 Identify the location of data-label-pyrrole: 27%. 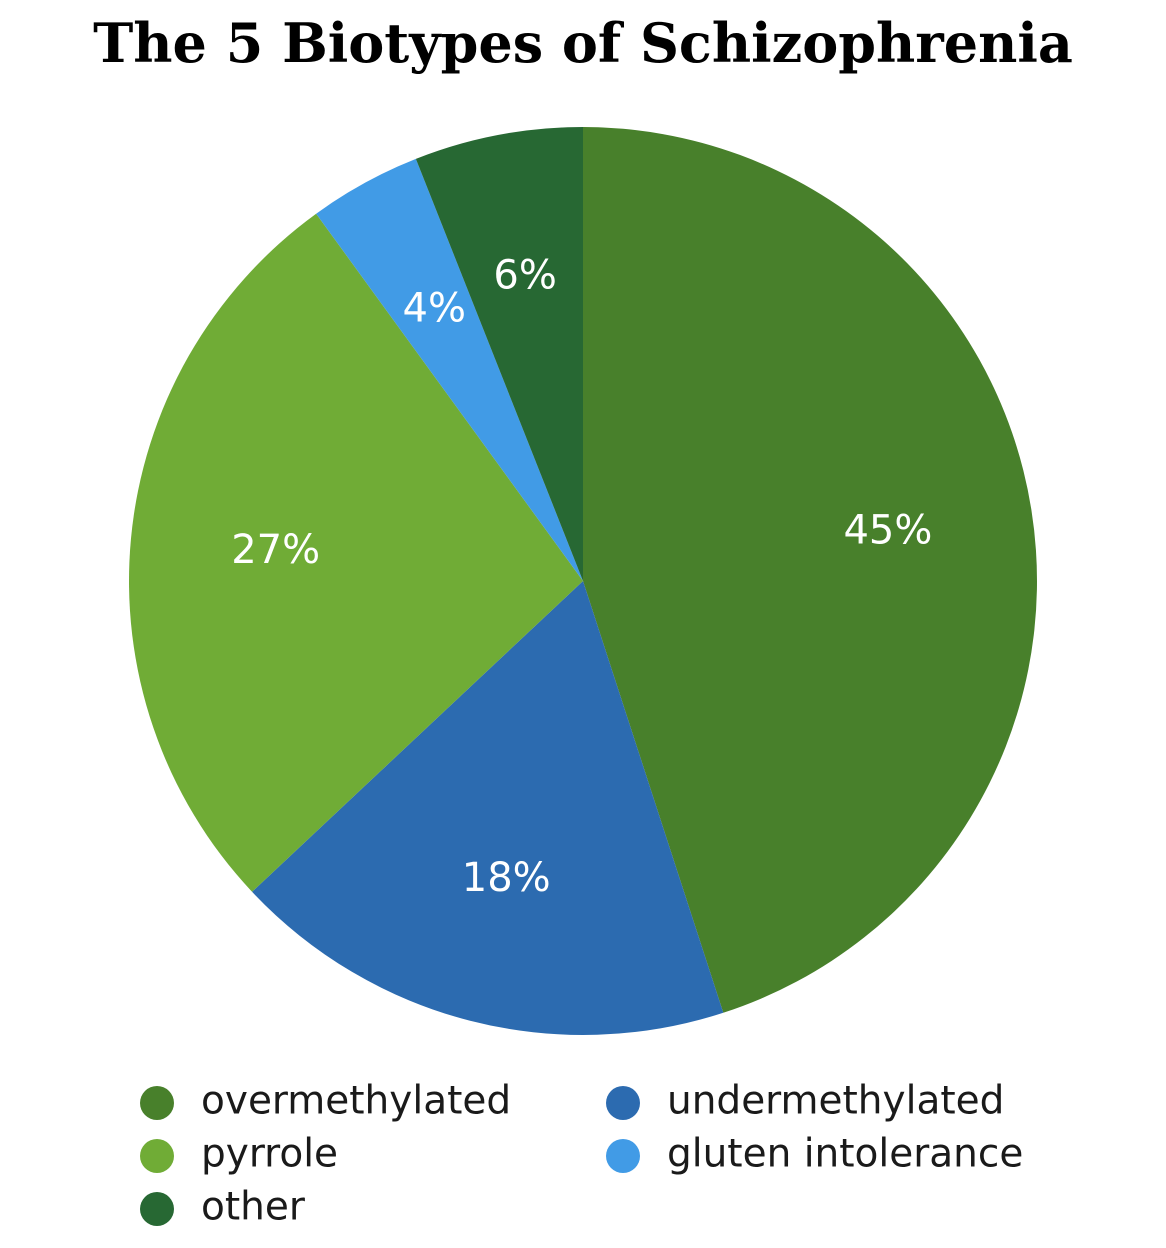
(275, 550).